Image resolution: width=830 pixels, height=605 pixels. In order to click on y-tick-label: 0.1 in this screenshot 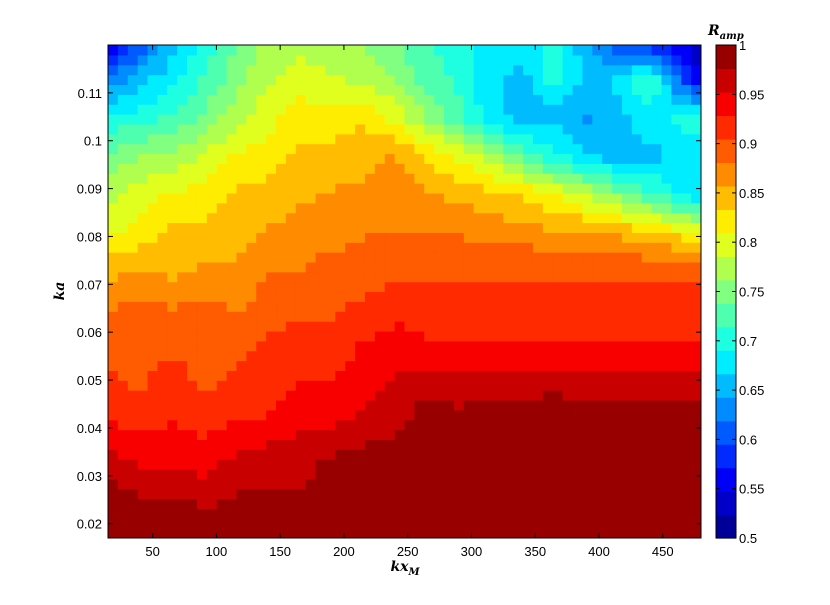, I will do `click(93, 141)`.